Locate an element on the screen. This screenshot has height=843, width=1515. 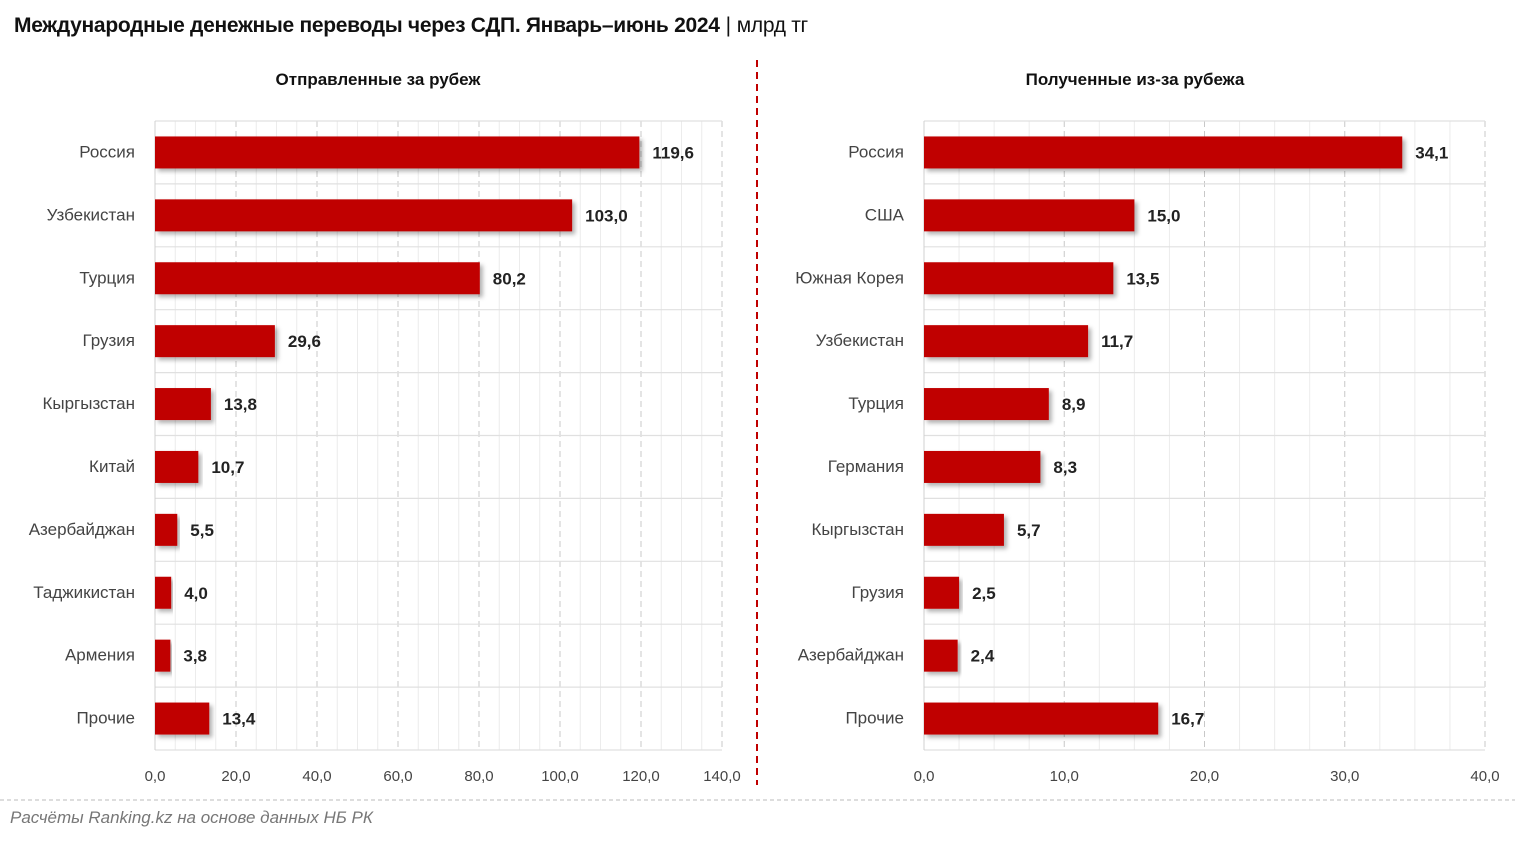
data-label: 5,5 is located at coordinates (202, 530).